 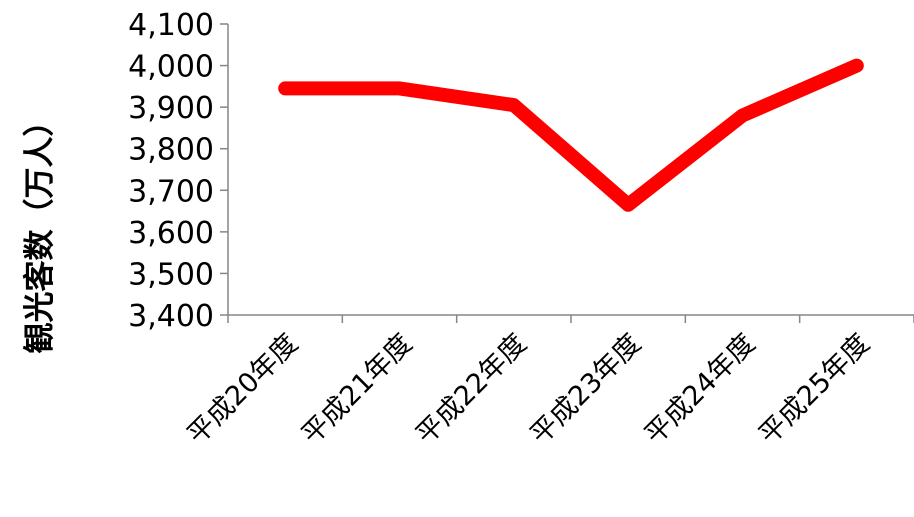 I want to click on y-axis: 3,400 3,500 3,600 3,700 3,800 3,900 4,000 4,100, so click(x=178, y=171).